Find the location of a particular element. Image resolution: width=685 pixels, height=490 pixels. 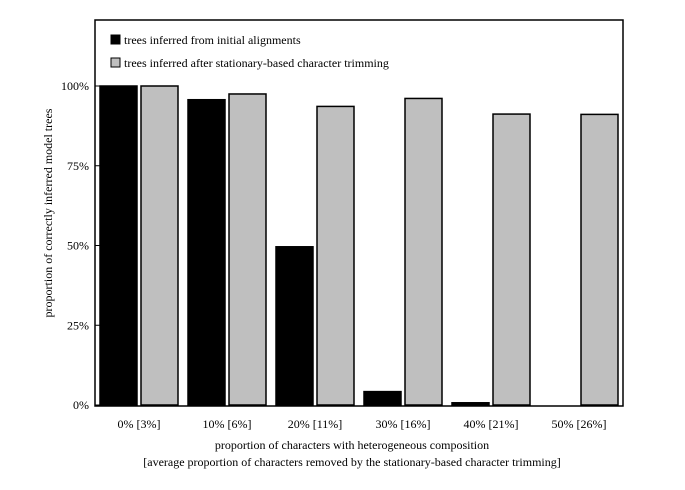

x-tick-label: 50% [26%] is located at coordinates (579, 424).